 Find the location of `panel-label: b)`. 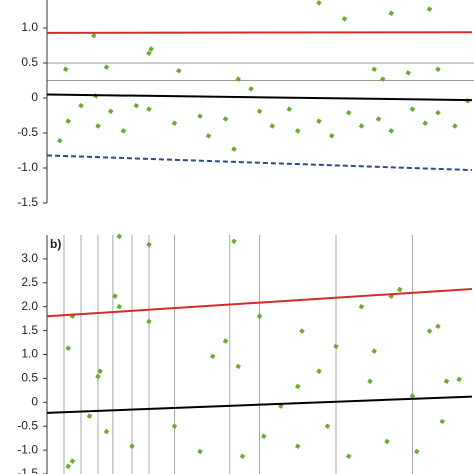

panel-label: b) is located at coordinates (55, 244).